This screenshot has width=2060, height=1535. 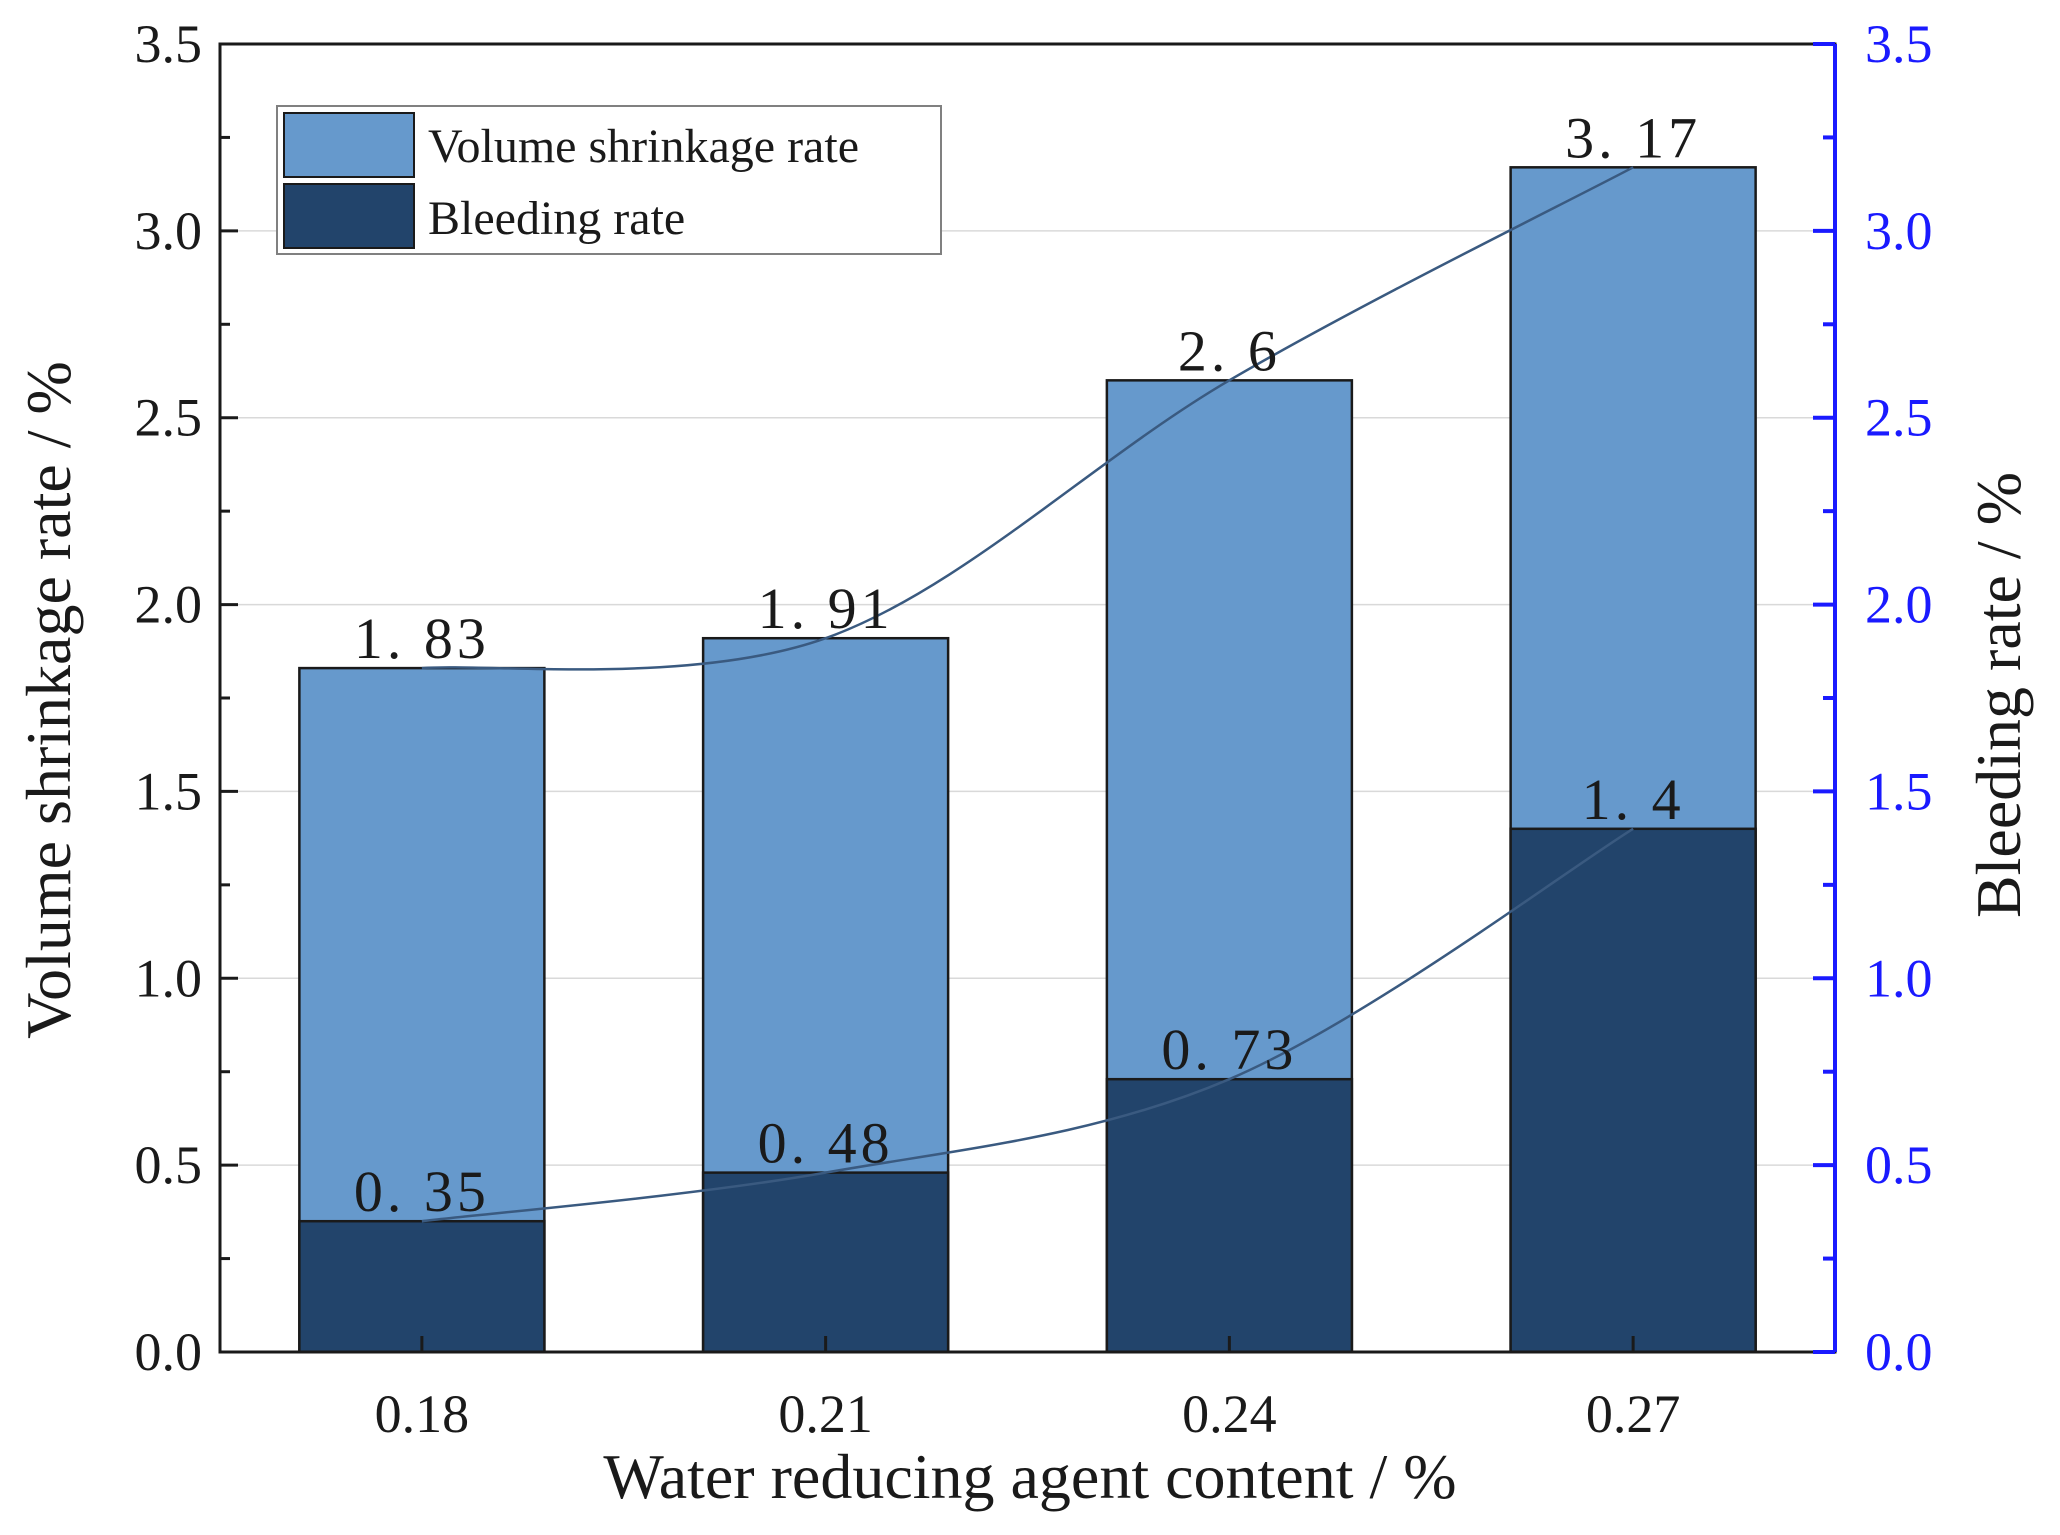 I want to click on legend-label-volume-shrinkage: Volume shrinkage rate, so click(x=643, y=146).